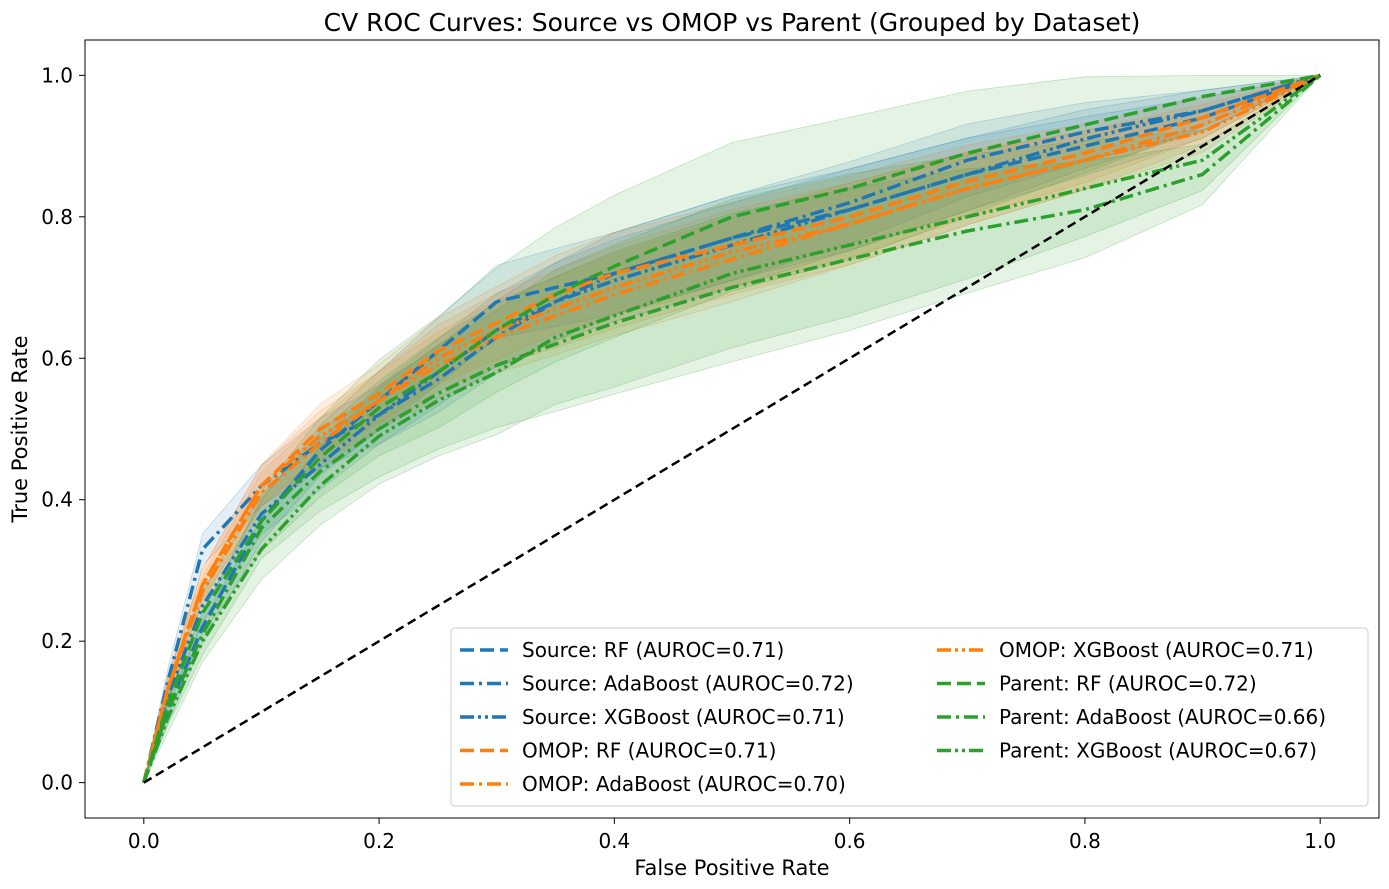  What do you see at coordinates (57, 783) in the screenshot?
I see `y-tick-label: 0.0` at bounding box center [57, 783].